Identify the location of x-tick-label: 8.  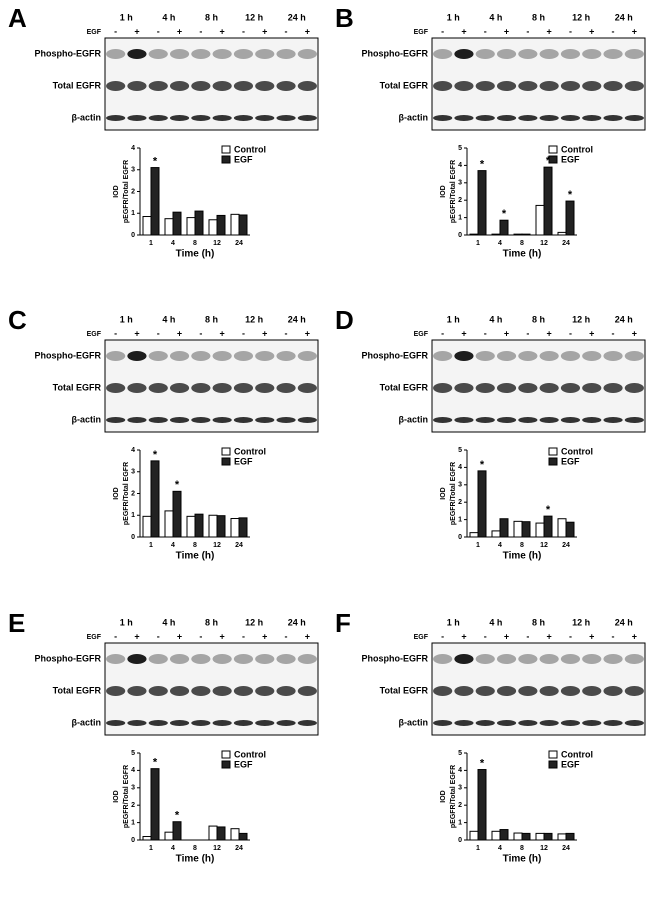
(195, 243).